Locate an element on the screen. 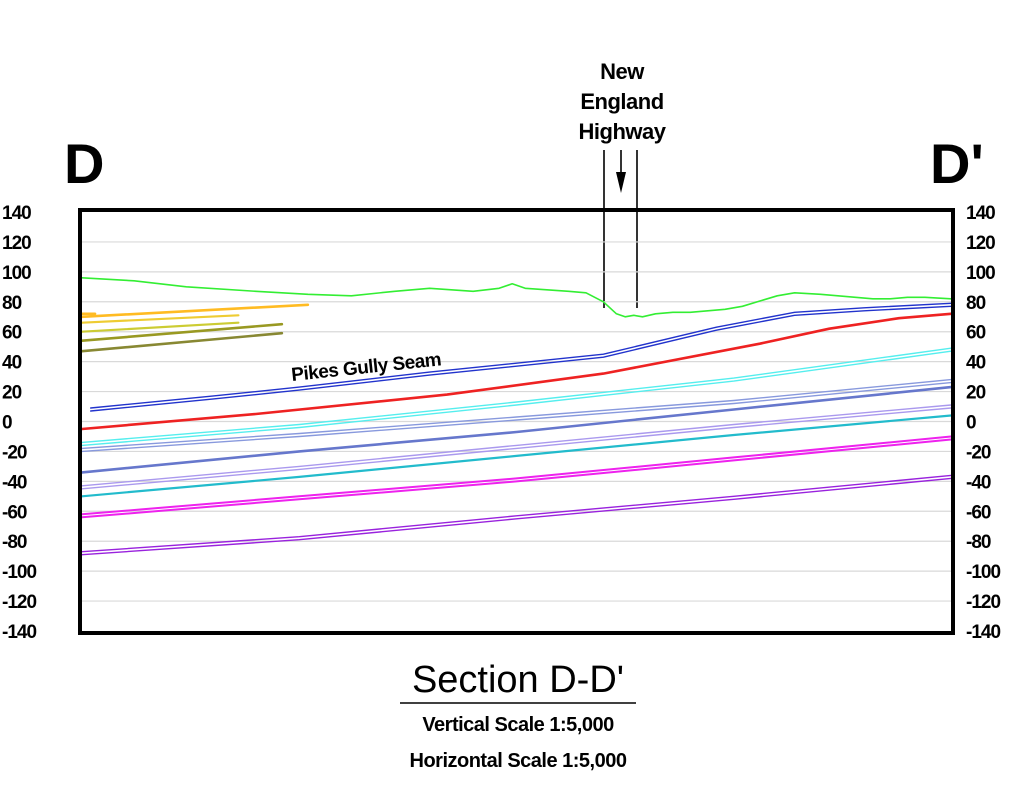 The image size is (1019, 810). y-tick-label-right: -20 is located at coordinates (978, 452).